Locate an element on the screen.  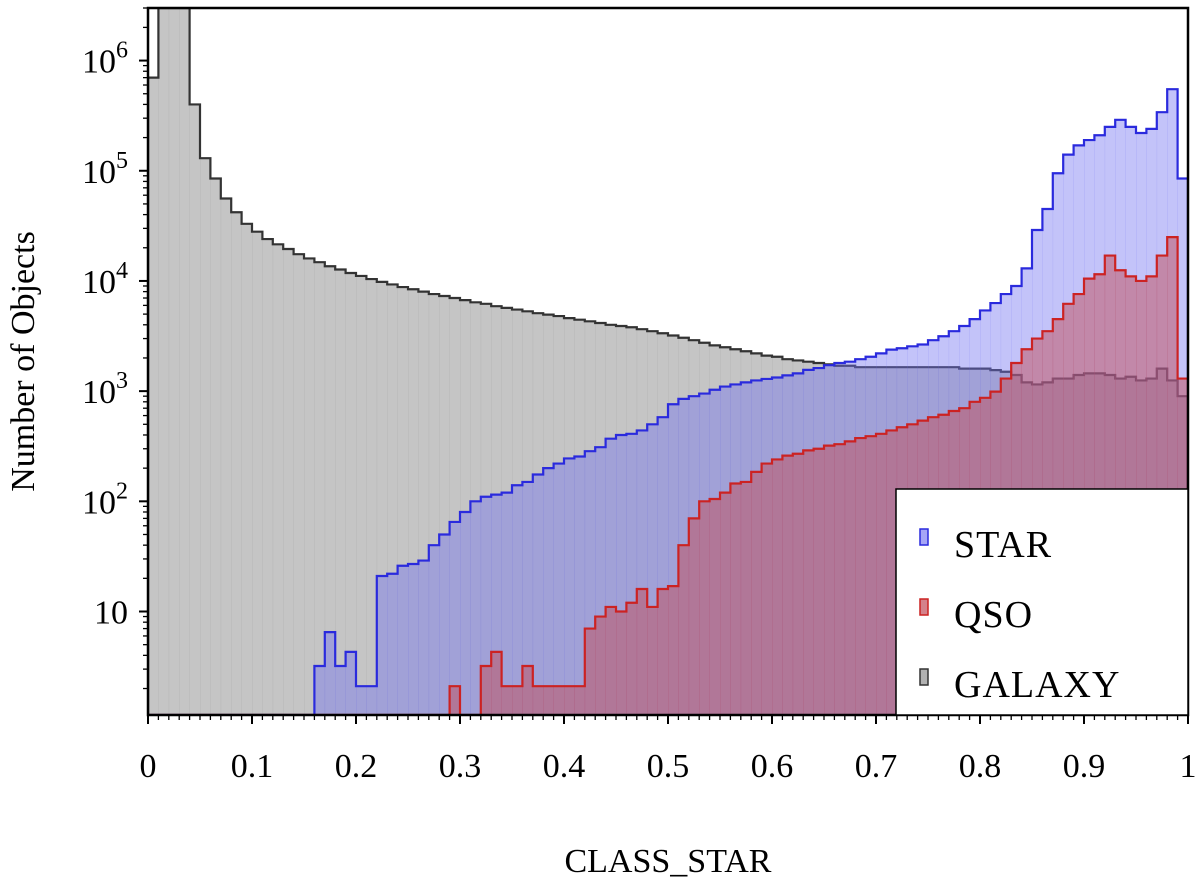
y-tick-label: 10³ is located at coordinates (105, 389).